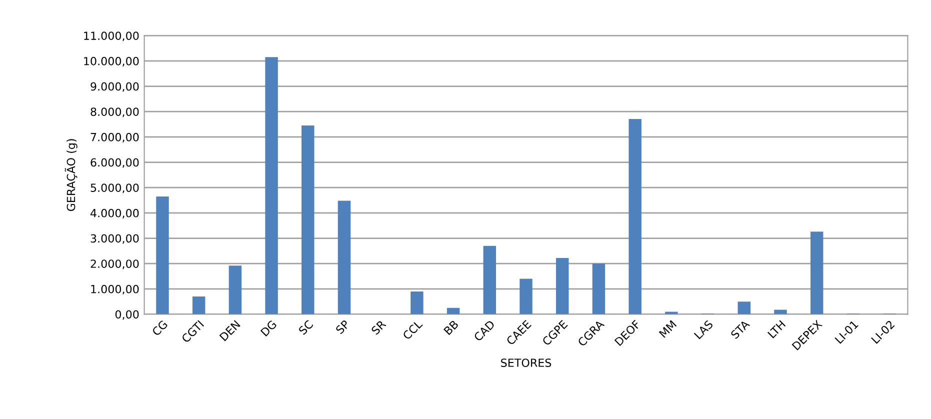  I want to click on y-axis-title: GERAÇÃO (g), so click(71, 175).